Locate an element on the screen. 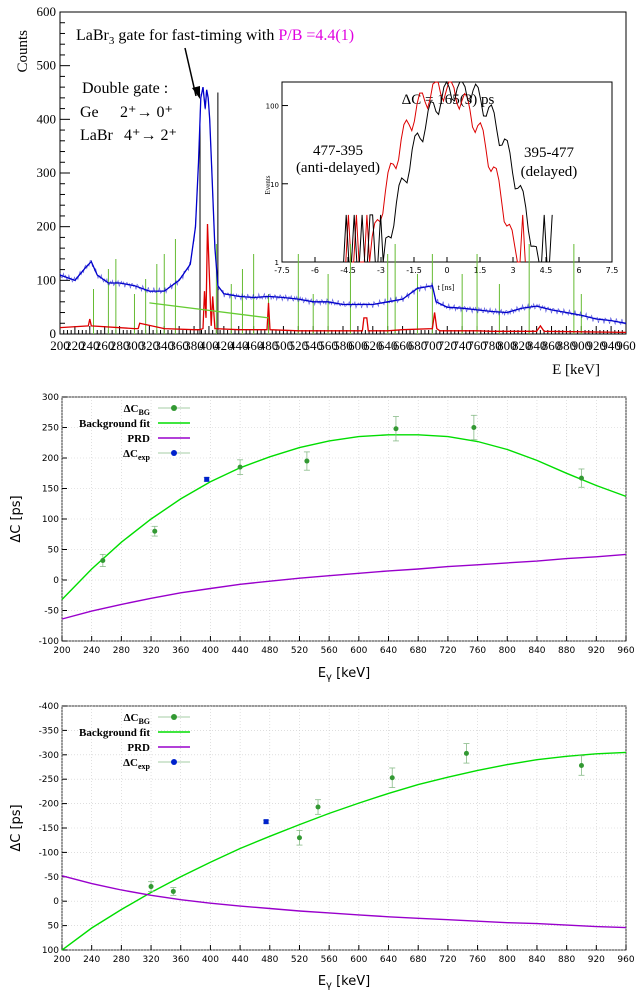  x-tick-label: 580 is located at coordinates (343, 345).